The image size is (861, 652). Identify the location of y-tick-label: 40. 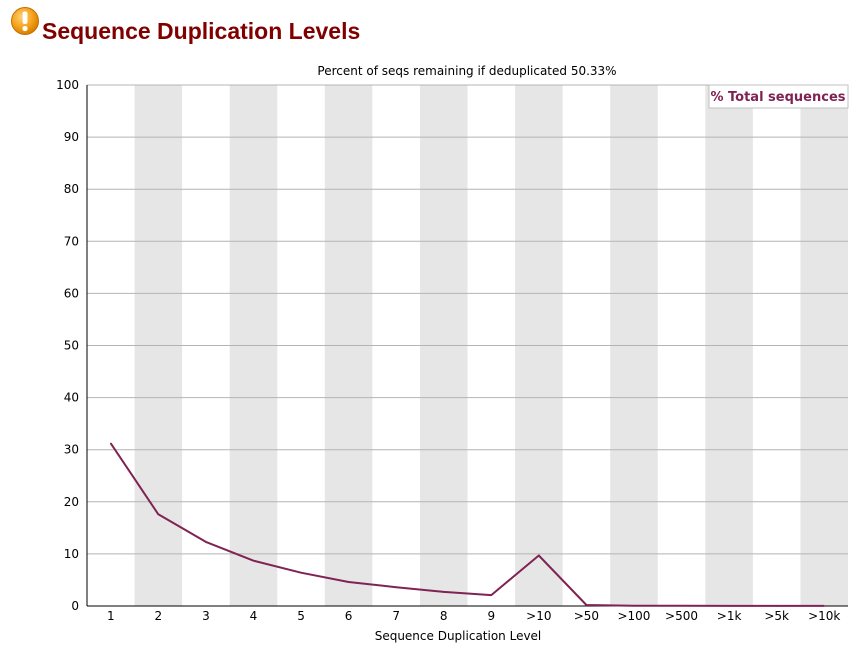
(71, 398).